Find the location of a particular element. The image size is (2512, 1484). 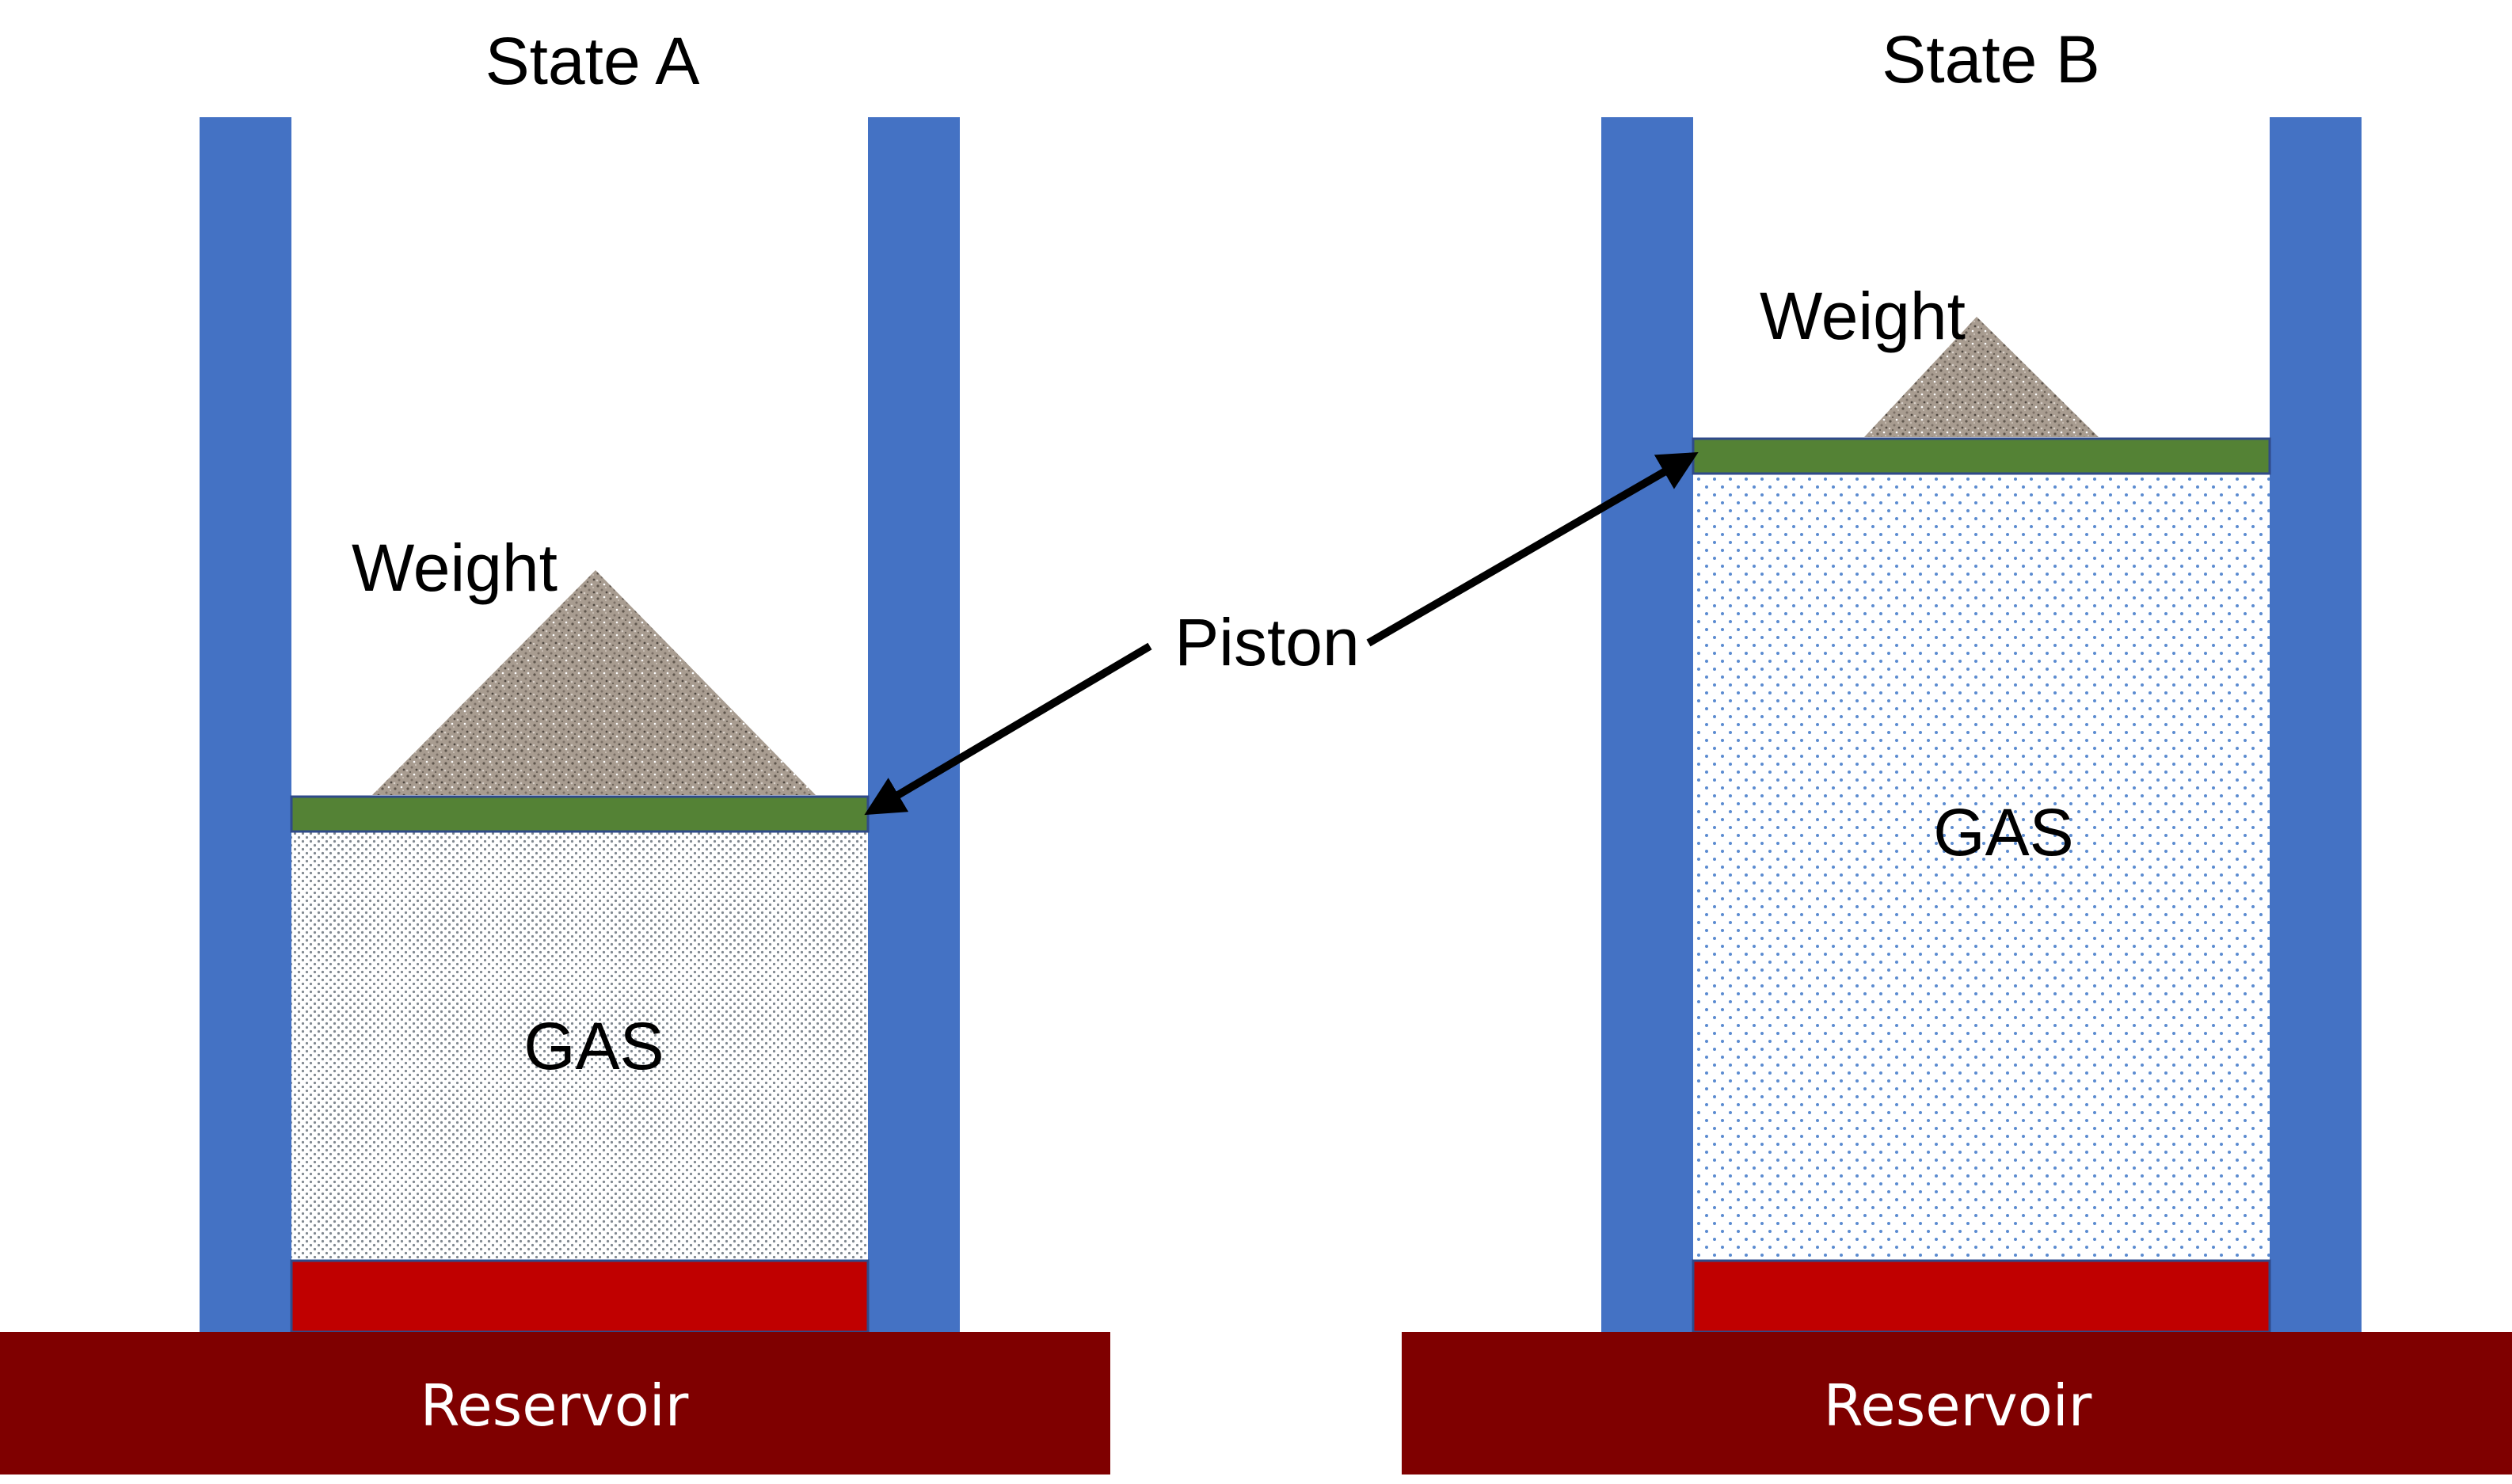

state-b-weight-label: Weight is located at coordinates (1863, 316).